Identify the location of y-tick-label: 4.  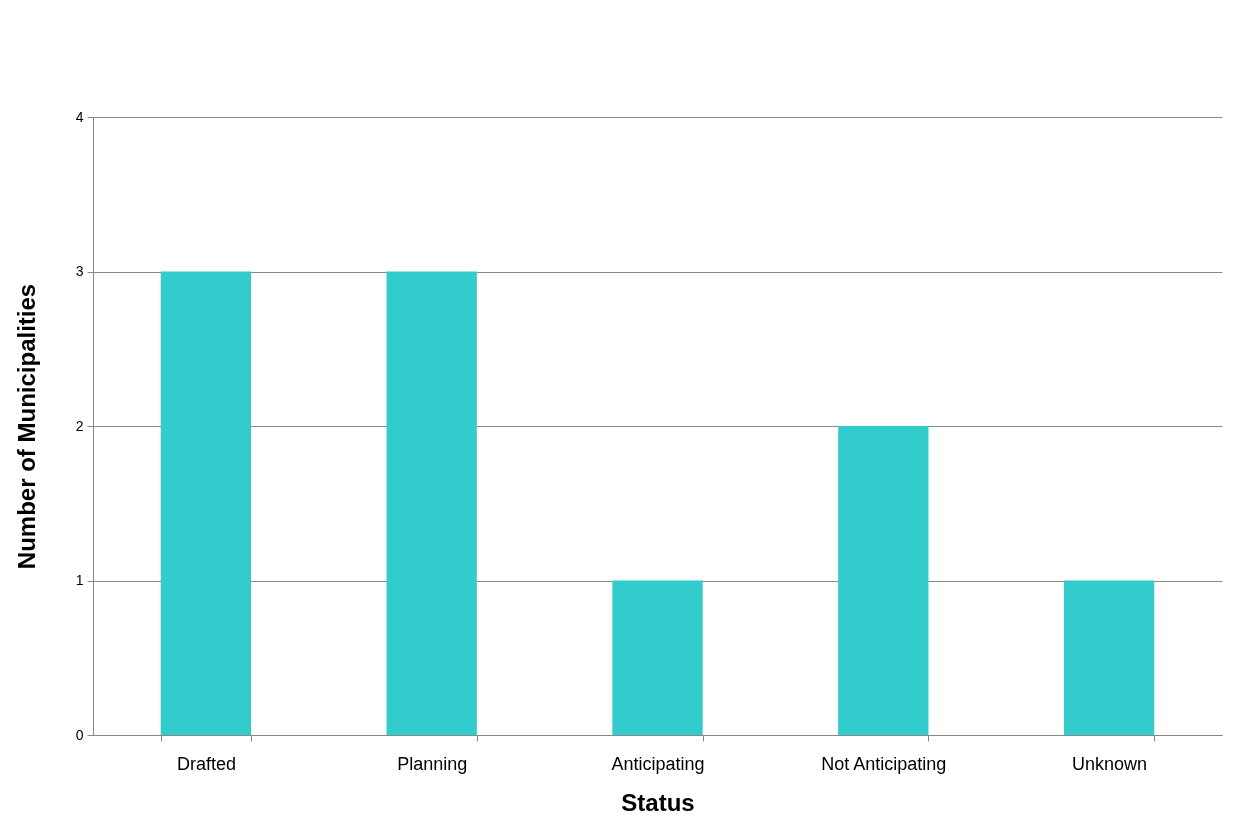
(79, 116).